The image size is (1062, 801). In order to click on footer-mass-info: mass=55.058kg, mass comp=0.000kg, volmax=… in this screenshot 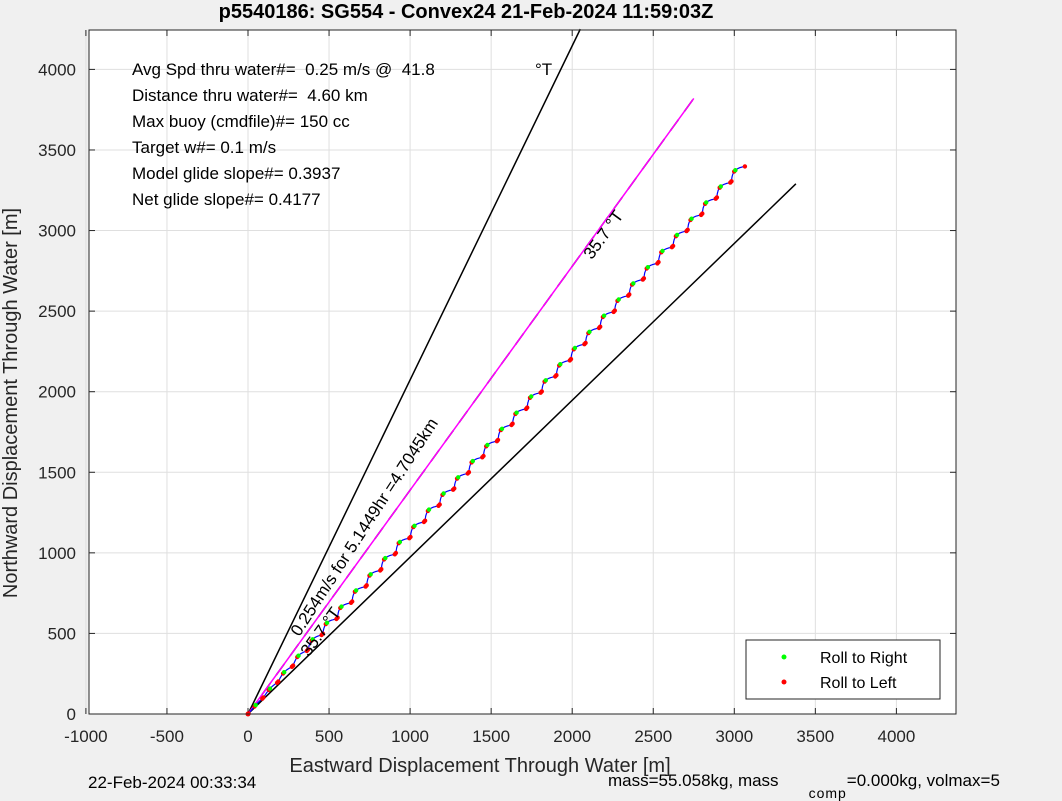, I will do `click(804, 786)`.